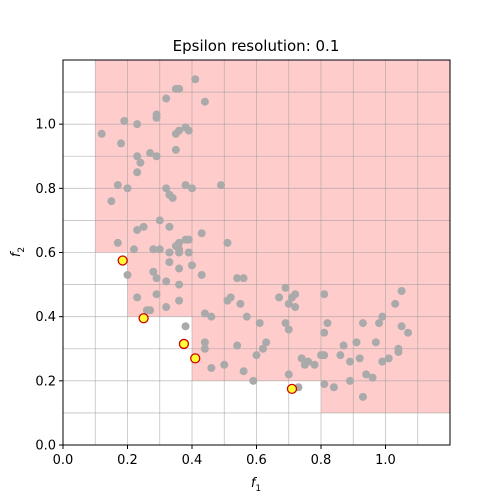  I want to click on y-axis-ticks: 0.0 0.2 0.4 0.6 0.8 1.0, so click(49, 286).